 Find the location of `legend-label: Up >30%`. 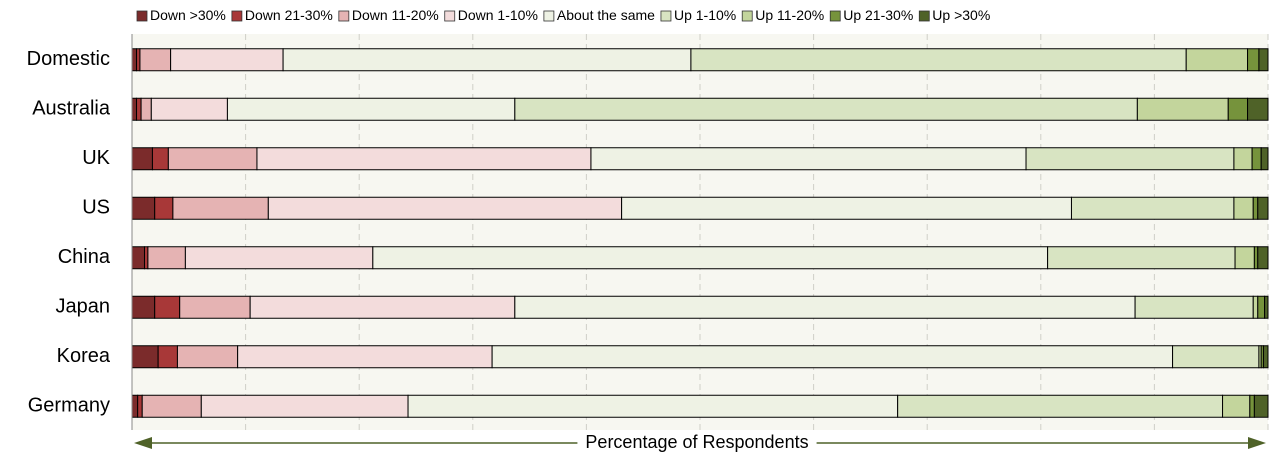

legend-label: Up >30% is located at coordinates (961, 15).